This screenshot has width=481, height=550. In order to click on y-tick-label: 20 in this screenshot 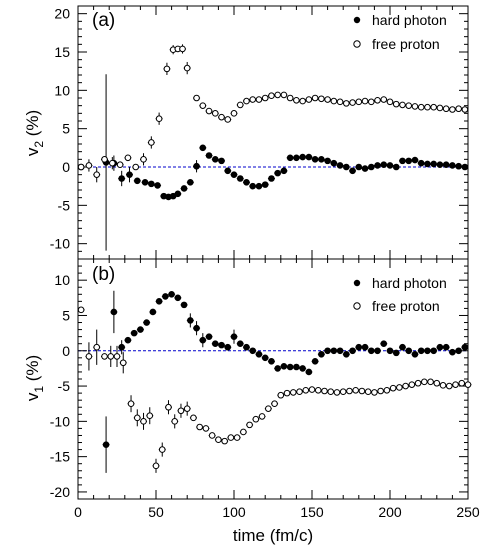, I will do `click(62, 14)`.